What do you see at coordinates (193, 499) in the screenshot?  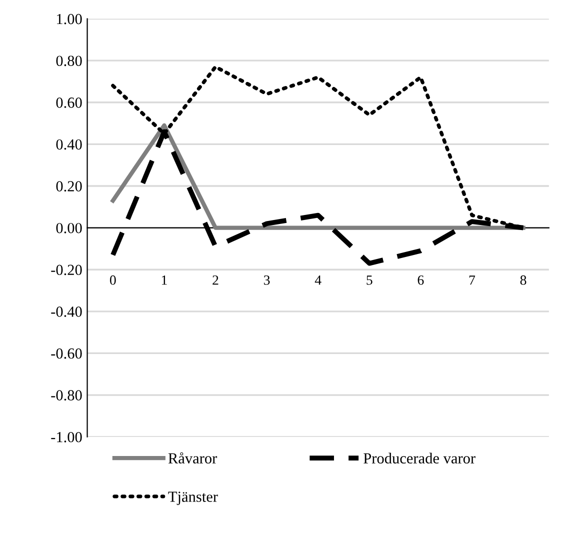 I see `legend-label: Tjänster` at bounding box center [193, 499].